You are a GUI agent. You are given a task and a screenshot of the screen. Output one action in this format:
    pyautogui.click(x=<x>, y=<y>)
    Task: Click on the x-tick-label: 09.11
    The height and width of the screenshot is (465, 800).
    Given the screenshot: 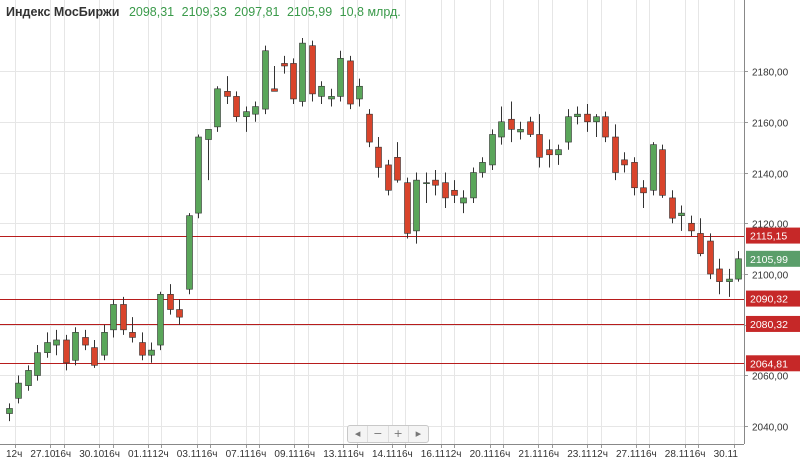 What is the action you would take?
    pyautogui.click(x=286, y=454)
    